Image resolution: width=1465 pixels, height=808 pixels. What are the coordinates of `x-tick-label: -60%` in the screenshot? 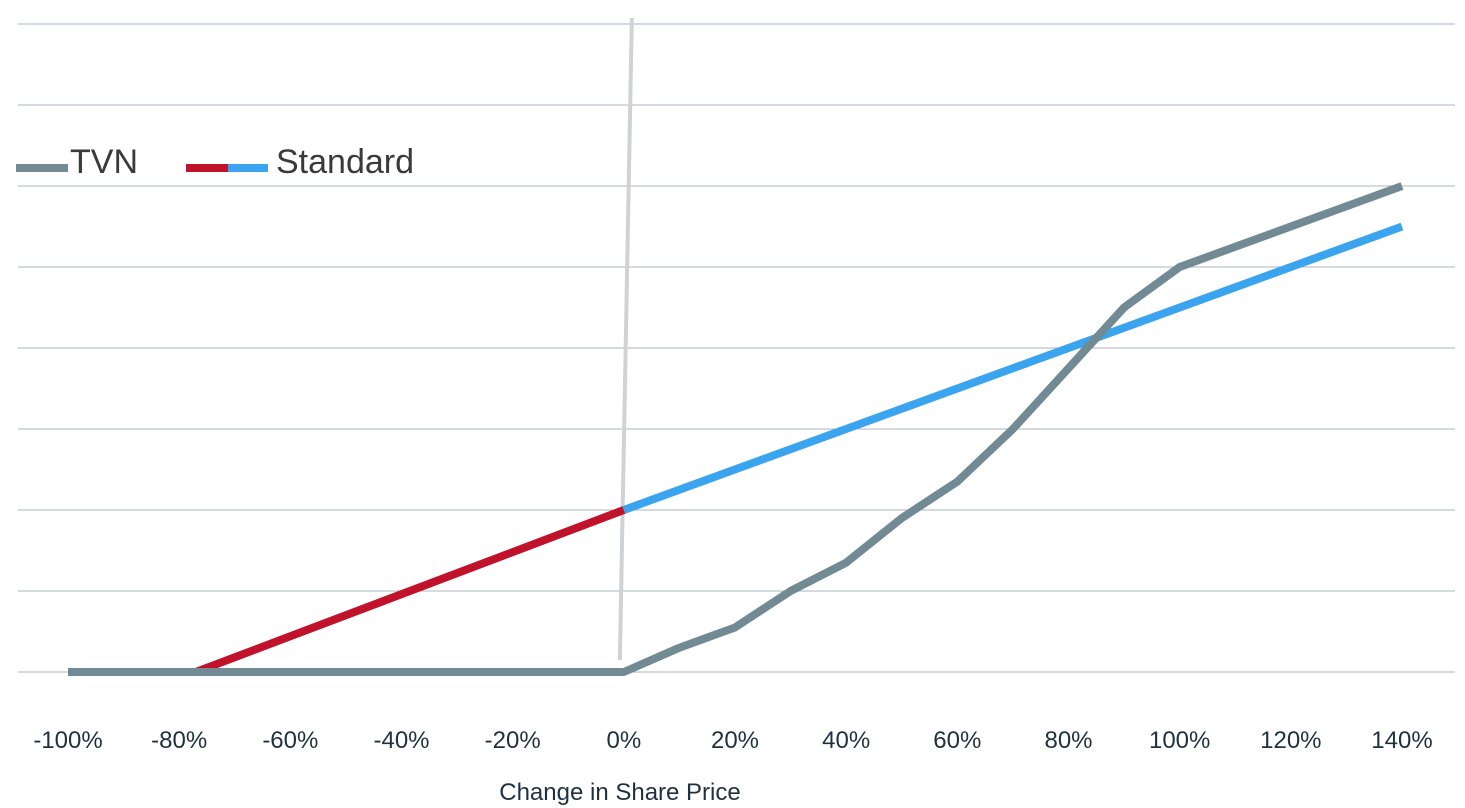 It's located at (290, 740).